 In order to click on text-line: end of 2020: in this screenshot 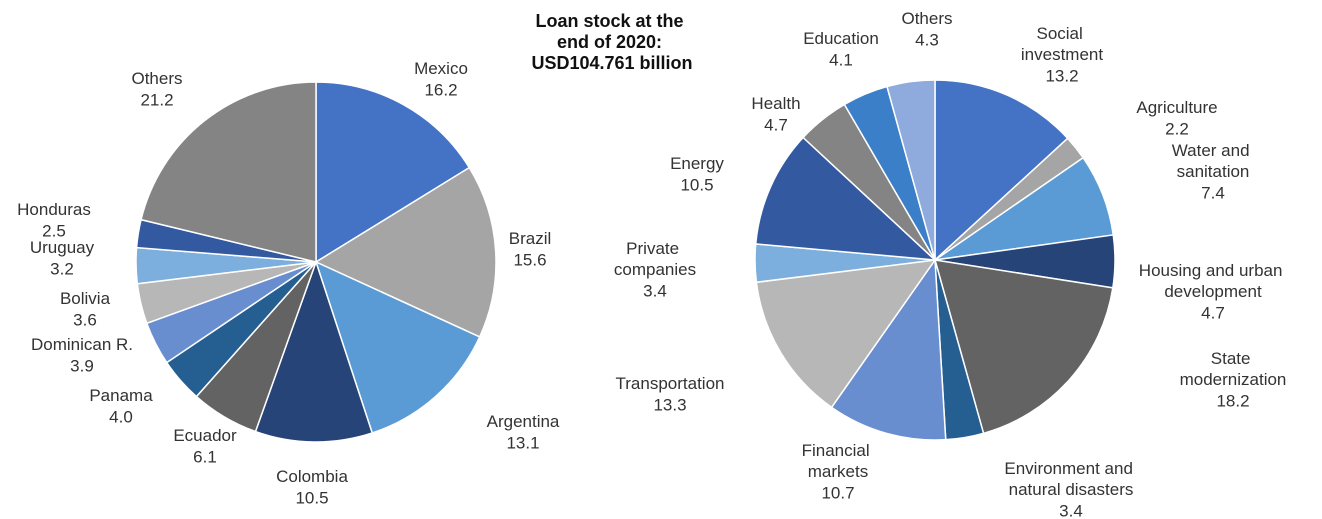, I will do `click(612, 42)`.